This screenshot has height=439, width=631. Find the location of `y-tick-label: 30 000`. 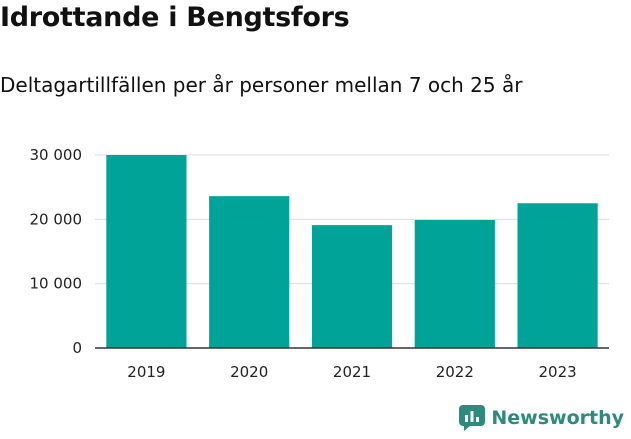

y-tick-label: 30 000 is located at coordinates (56, 155).